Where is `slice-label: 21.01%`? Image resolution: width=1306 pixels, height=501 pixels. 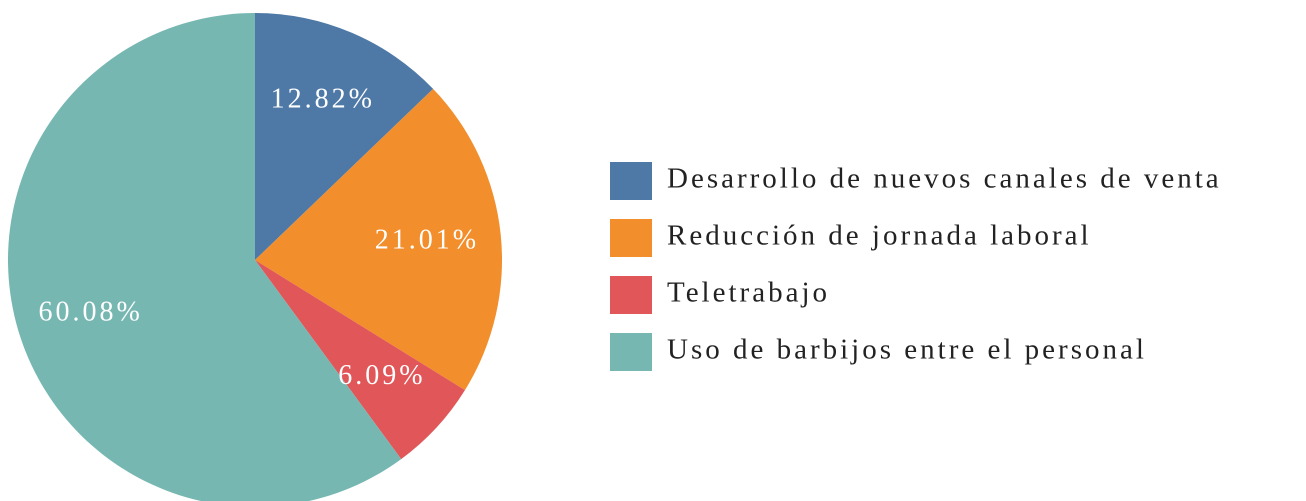
slice-label: 21.01% is located at coordinates (427, 239).